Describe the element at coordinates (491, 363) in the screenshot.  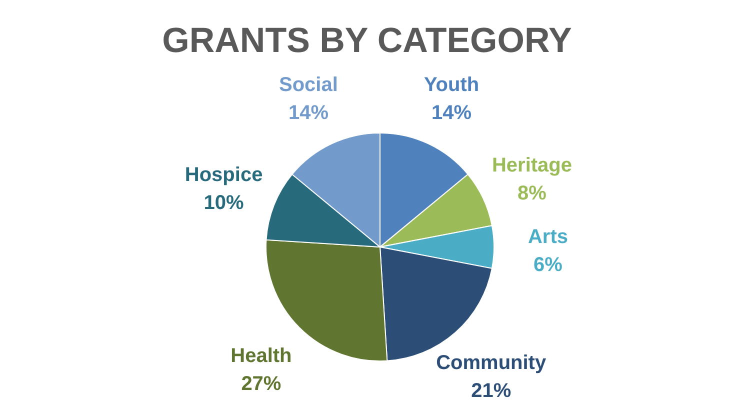
I see `slice-label: Community` at that location.